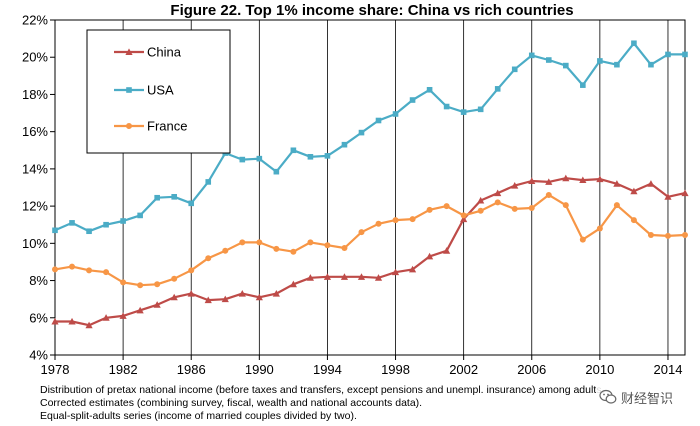 The width and height of the screenshot is (700, 426). I want to click on legend-label-china: China, so click(164, 52).